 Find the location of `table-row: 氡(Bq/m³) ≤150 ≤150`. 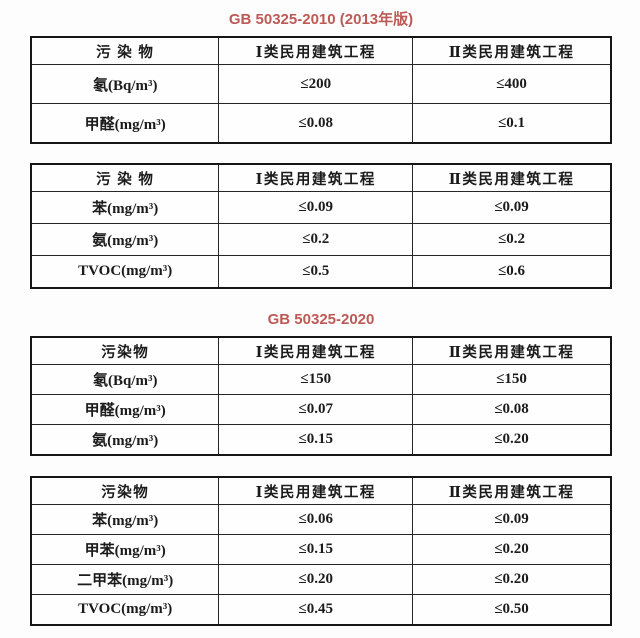

table-row: 氡(Bq/m³) ≤150 ≤150 is located at coordinates (321, 379).